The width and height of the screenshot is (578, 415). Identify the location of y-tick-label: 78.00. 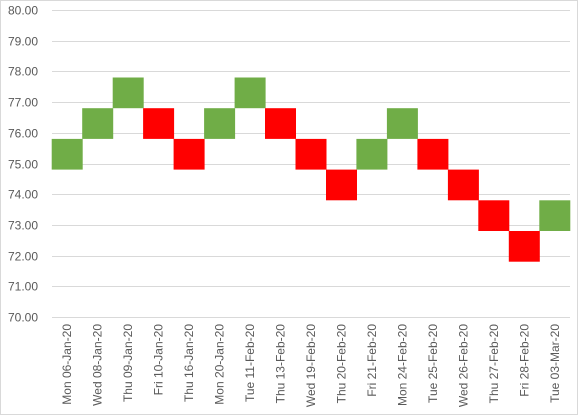
(23, 72).